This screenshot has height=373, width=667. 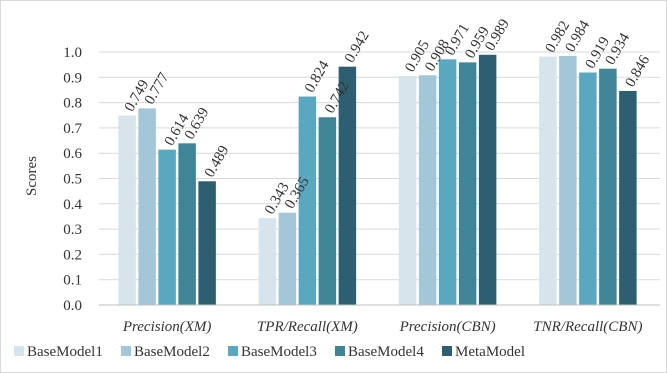 What do you see at coordinates (637, 71) in the screenshot?
I see `data-label: 0.846` at bounding box center [637, 71].